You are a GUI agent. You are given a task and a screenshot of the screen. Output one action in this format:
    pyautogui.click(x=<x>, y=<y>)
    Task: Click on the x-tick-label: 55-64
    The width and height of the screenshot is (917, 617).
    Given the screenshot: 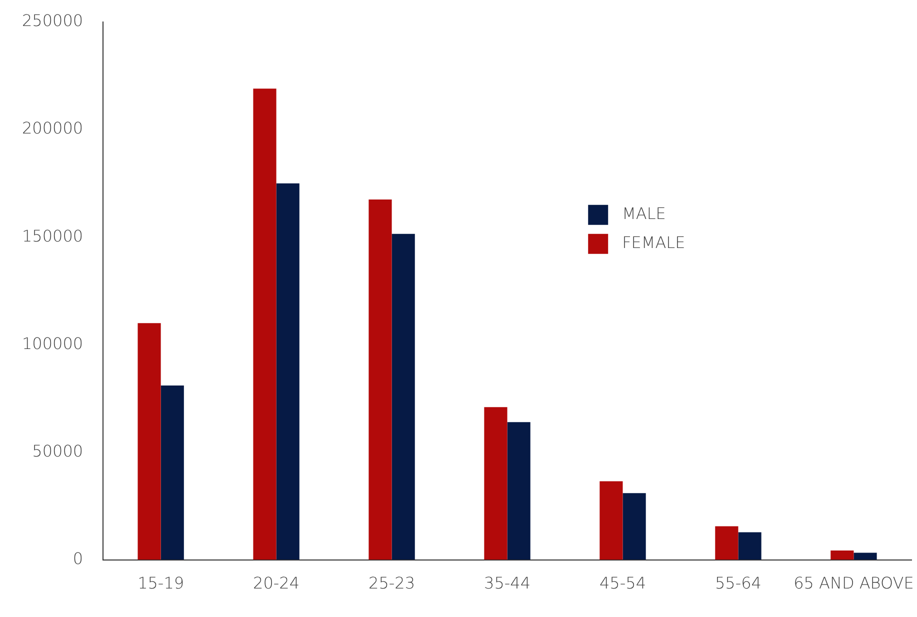 What is the action you would take?
    pyautogui.click(x=738, y=583)
    